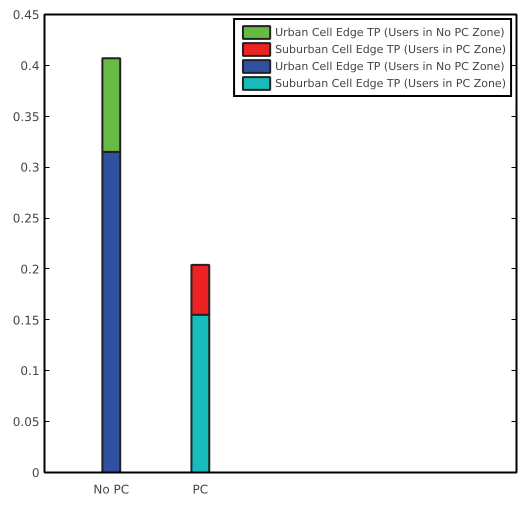 This screenshot has height=518, width=526. What do you see at coordinates (26, 117) in the screenshot?
I see `y-tick-label: 0.35` at bounding box center [26, 117].